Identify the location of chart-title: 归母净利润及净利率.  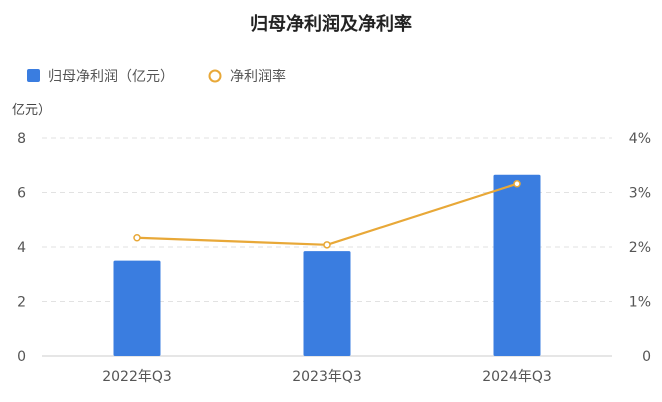
(331, 24).